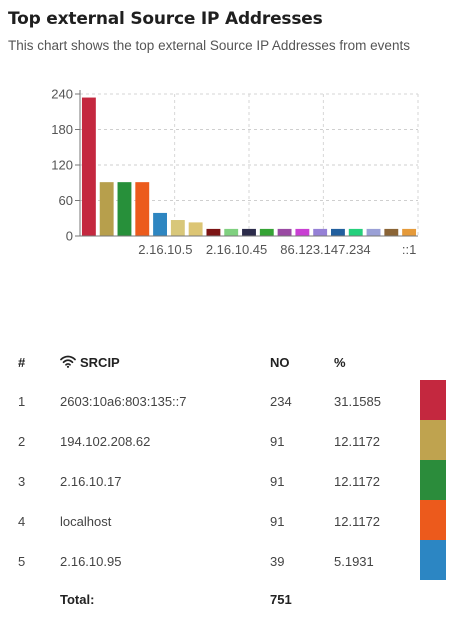 This screenshot has width=454, height=618. I want to click on x-tick-label: ::1, so click(409, 249).